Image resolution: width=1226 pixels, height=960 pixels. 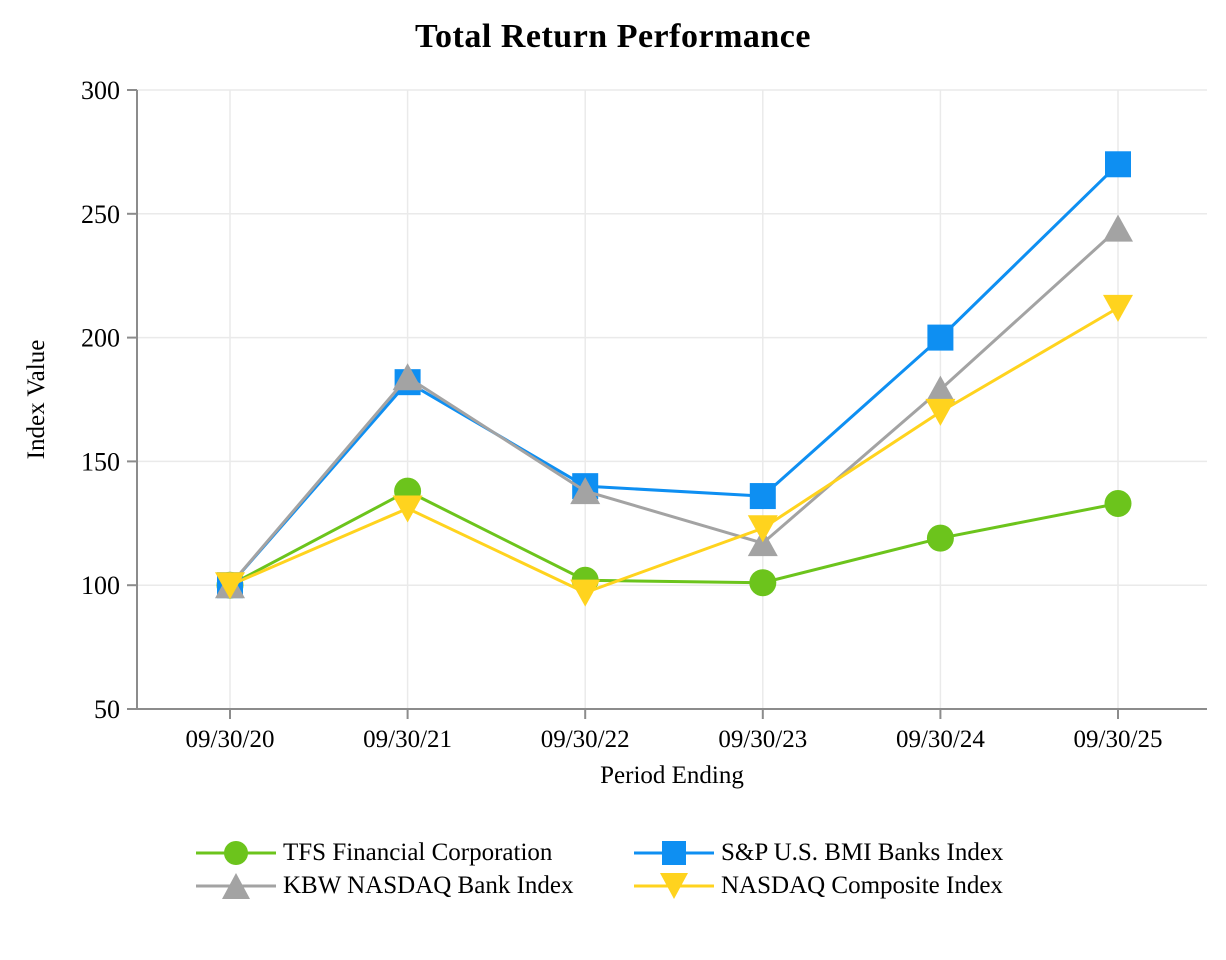 I want to click on y-tick-label: 100, so click(x=100, y=585).